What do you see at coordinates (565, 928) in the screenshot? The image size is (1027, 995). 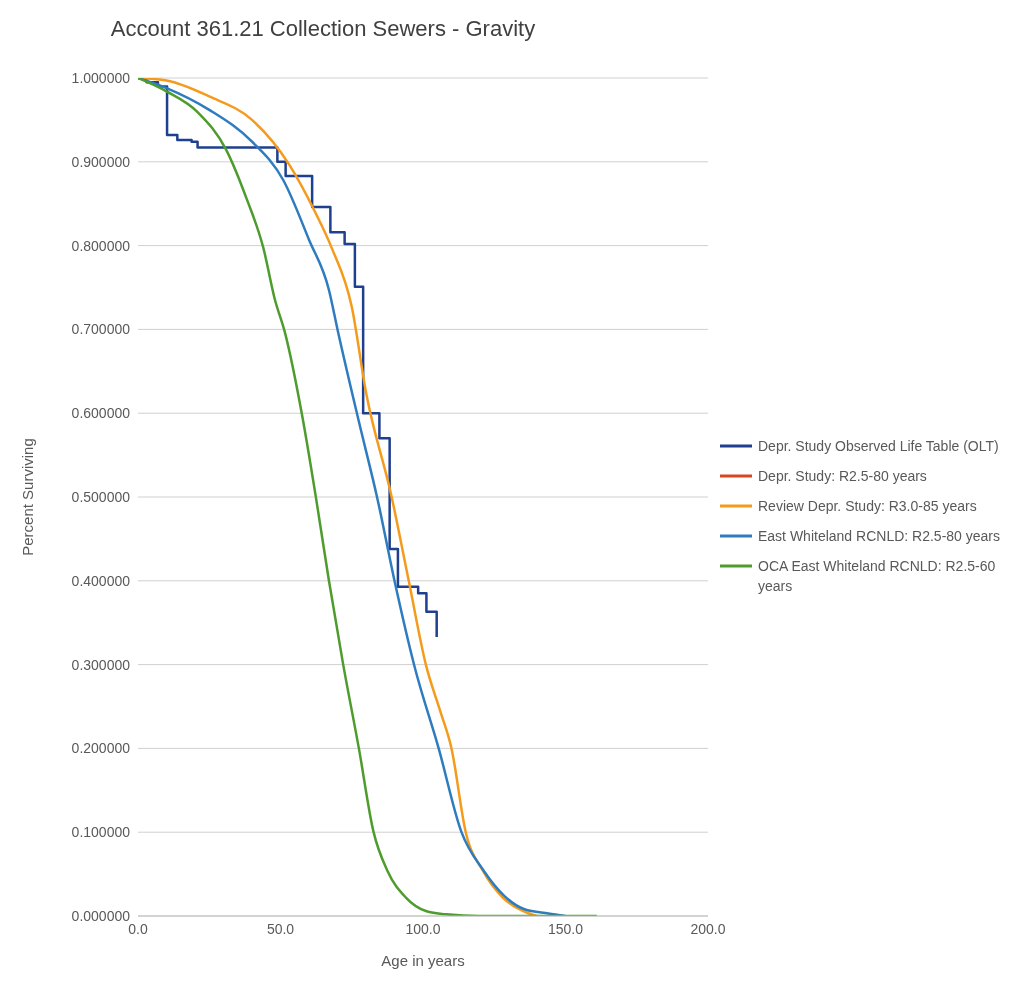 I see `x-tick-label: 150.0` at bounding box center [565, 928].